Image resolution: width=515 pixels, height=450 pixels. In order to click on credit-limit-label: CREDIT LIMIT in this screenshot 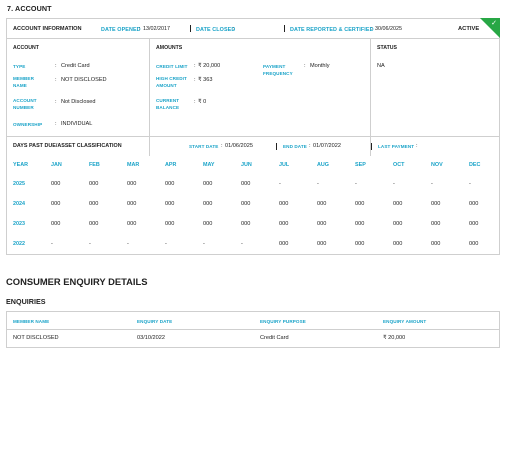, I will do `click(172, 66)`.